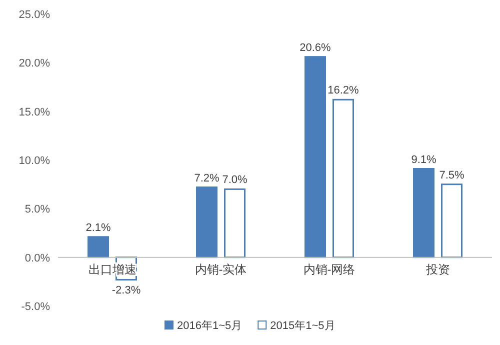  Describe the element at coordinates (423, 160) in the screenshot. I see `data-label: 9.1%` at that location.